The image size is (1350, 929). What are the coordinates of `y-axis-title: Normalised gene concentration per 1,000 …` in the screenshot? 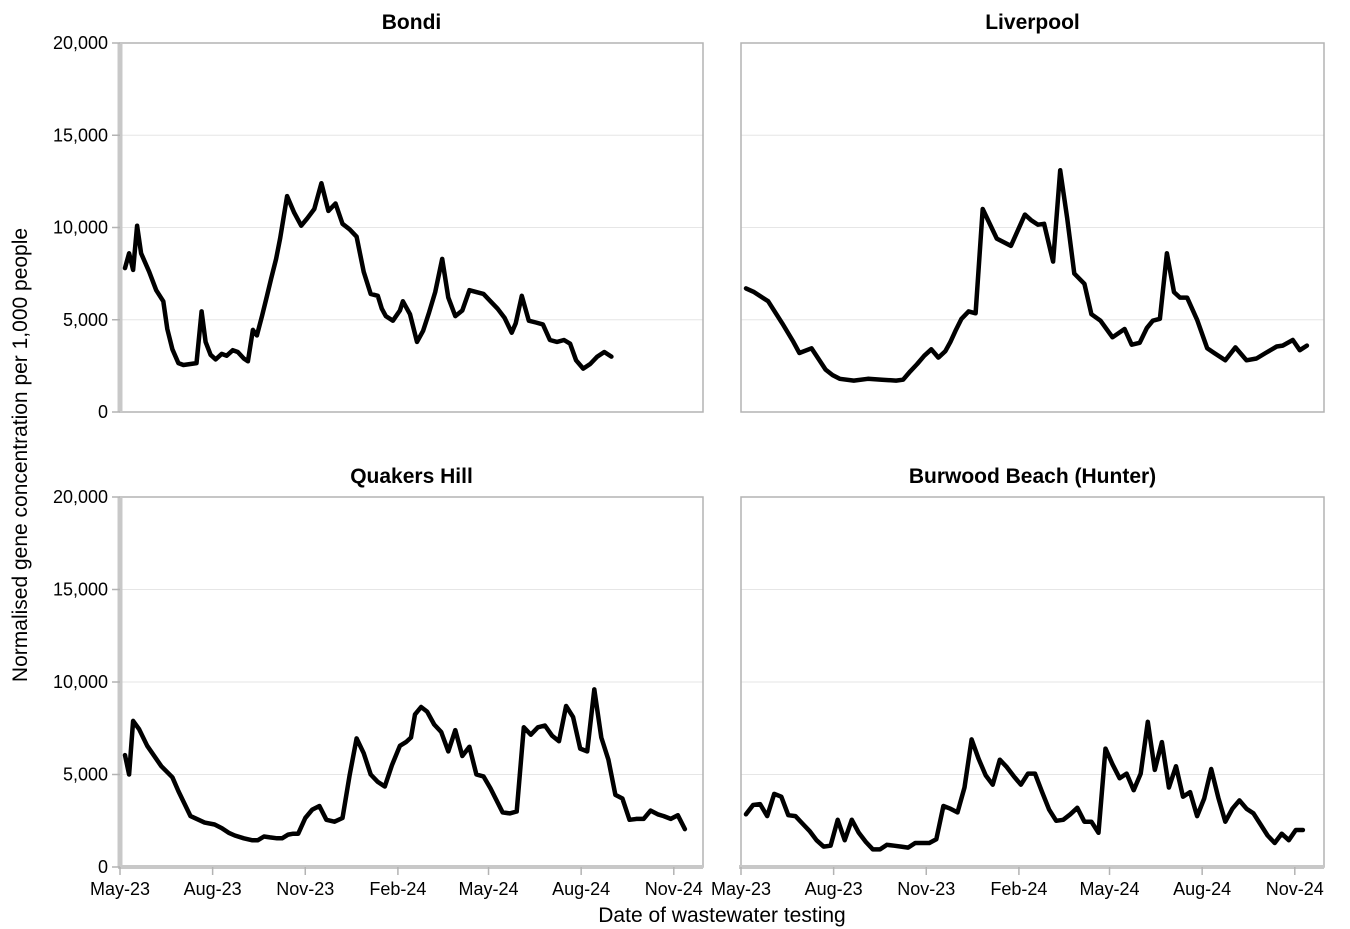 It's located at (20, 455).